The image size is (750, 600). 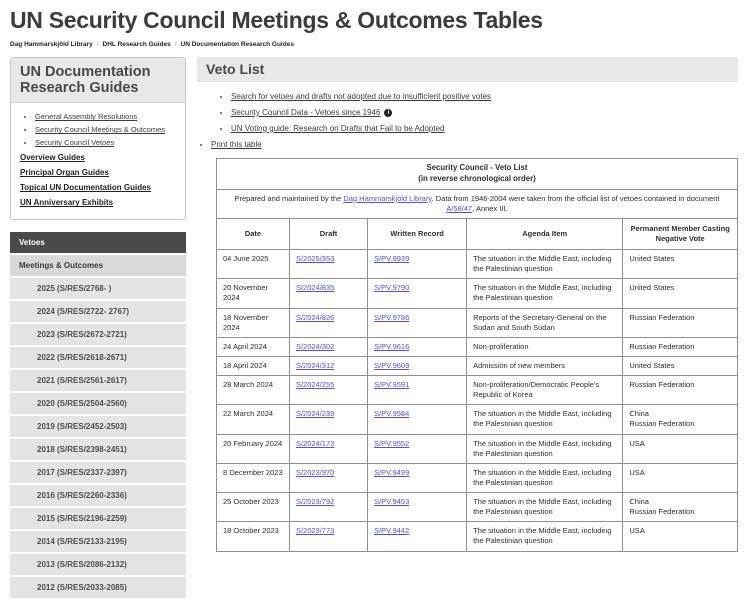 I want to click on sidebar-item-vetoes: Vetoes, so click(x=98, y=243).